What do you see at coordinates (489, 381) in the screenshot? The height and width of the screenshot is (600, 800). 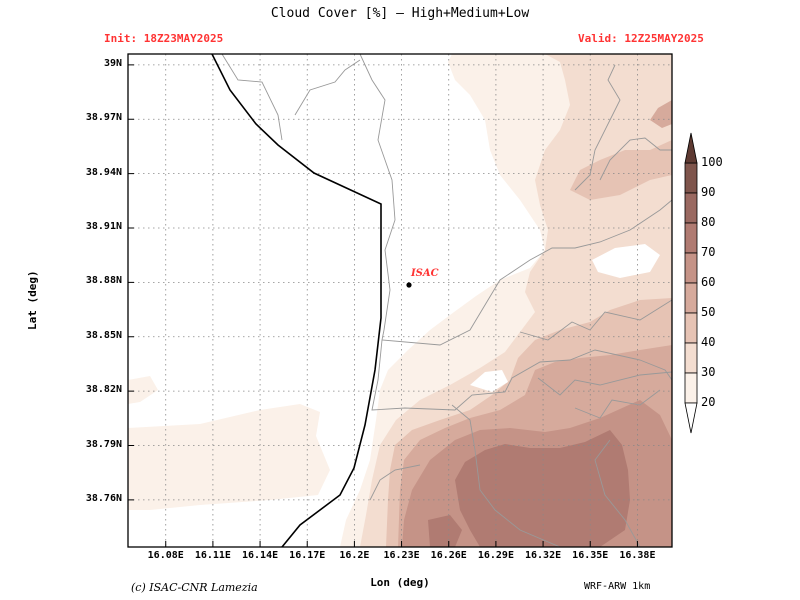 I see `clear-hole-mid` at bounding box center [489, 381].